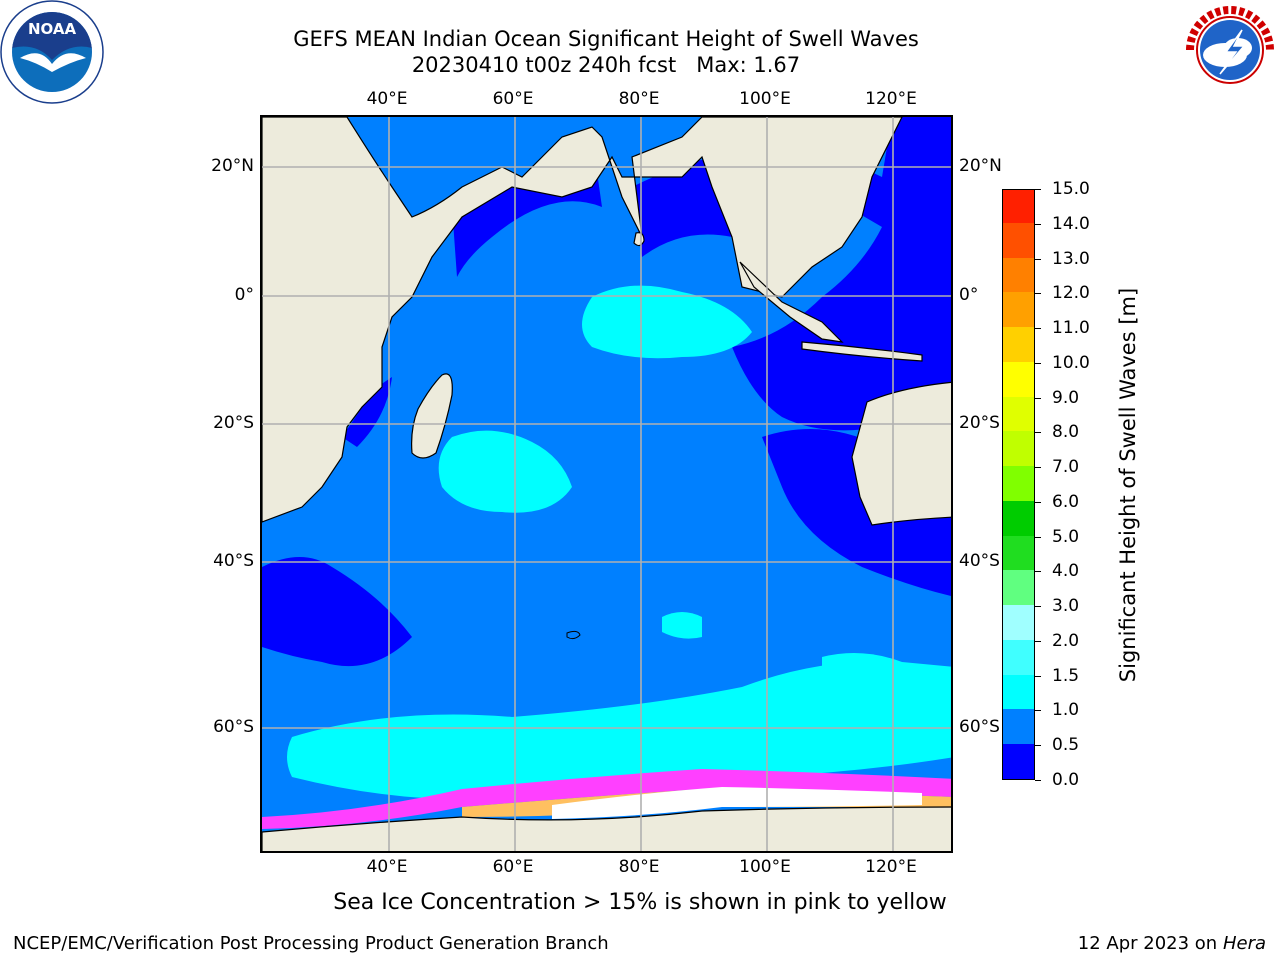 This screenshot has width=1280, height=960. What do you see at coordinates (606, 65) in the screenshot?
I see `title-line-2: 20230410 t00z 240h fcst Max: 1.67` at bounding box center [606, 65].